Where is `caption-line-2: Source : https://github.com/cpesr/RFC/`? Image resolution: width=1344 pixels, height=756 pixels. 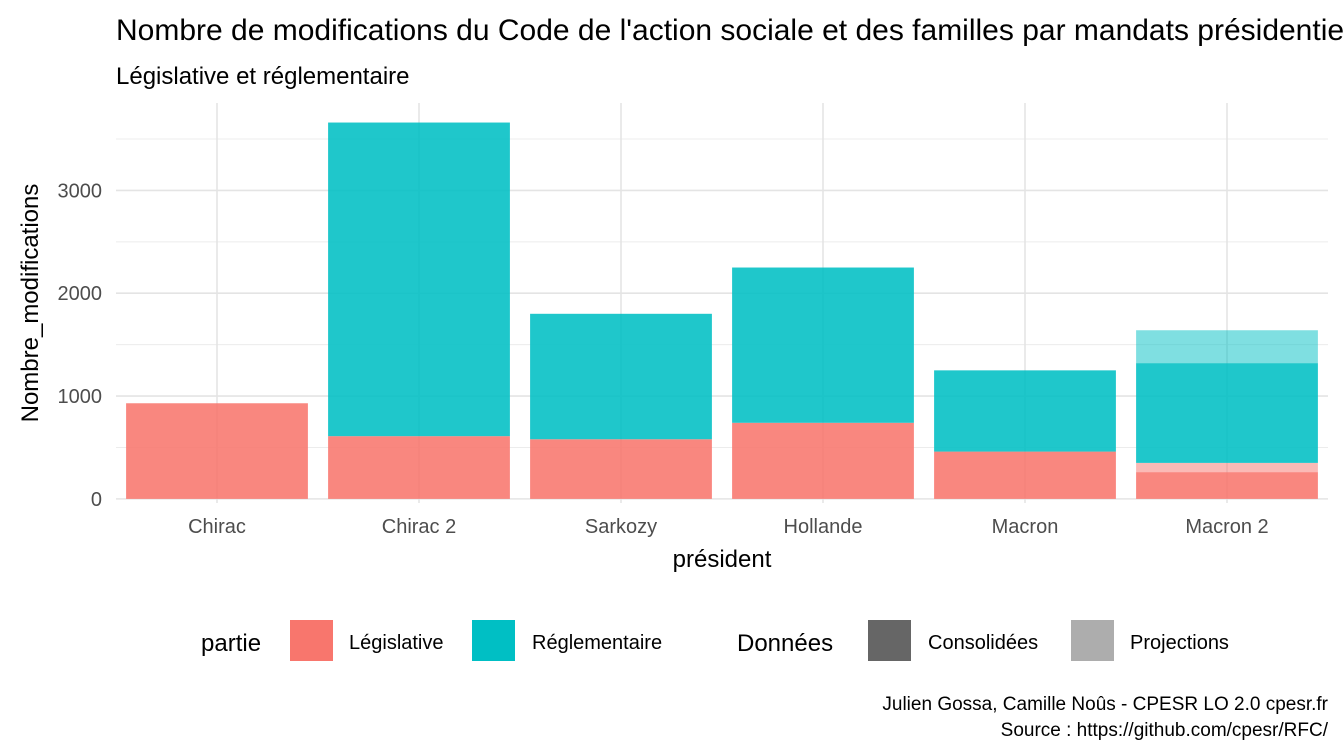
caption-line-2: Source : https://github.com/cpesr/RFC/ is located at coordinates (1165, 730).